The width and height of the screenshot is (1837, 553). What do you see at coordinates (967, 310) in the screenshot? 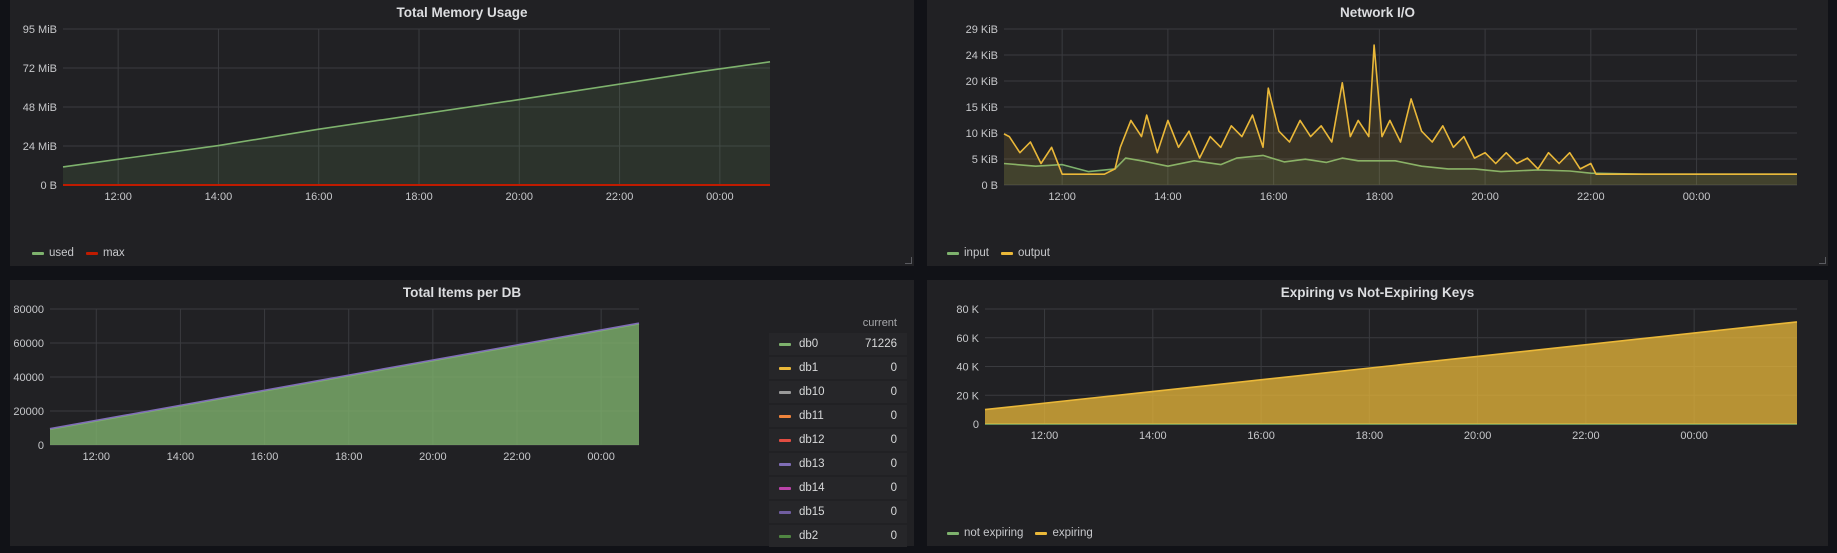
I see `y-tick-label: 80 K` at bounding box center [967, 310].